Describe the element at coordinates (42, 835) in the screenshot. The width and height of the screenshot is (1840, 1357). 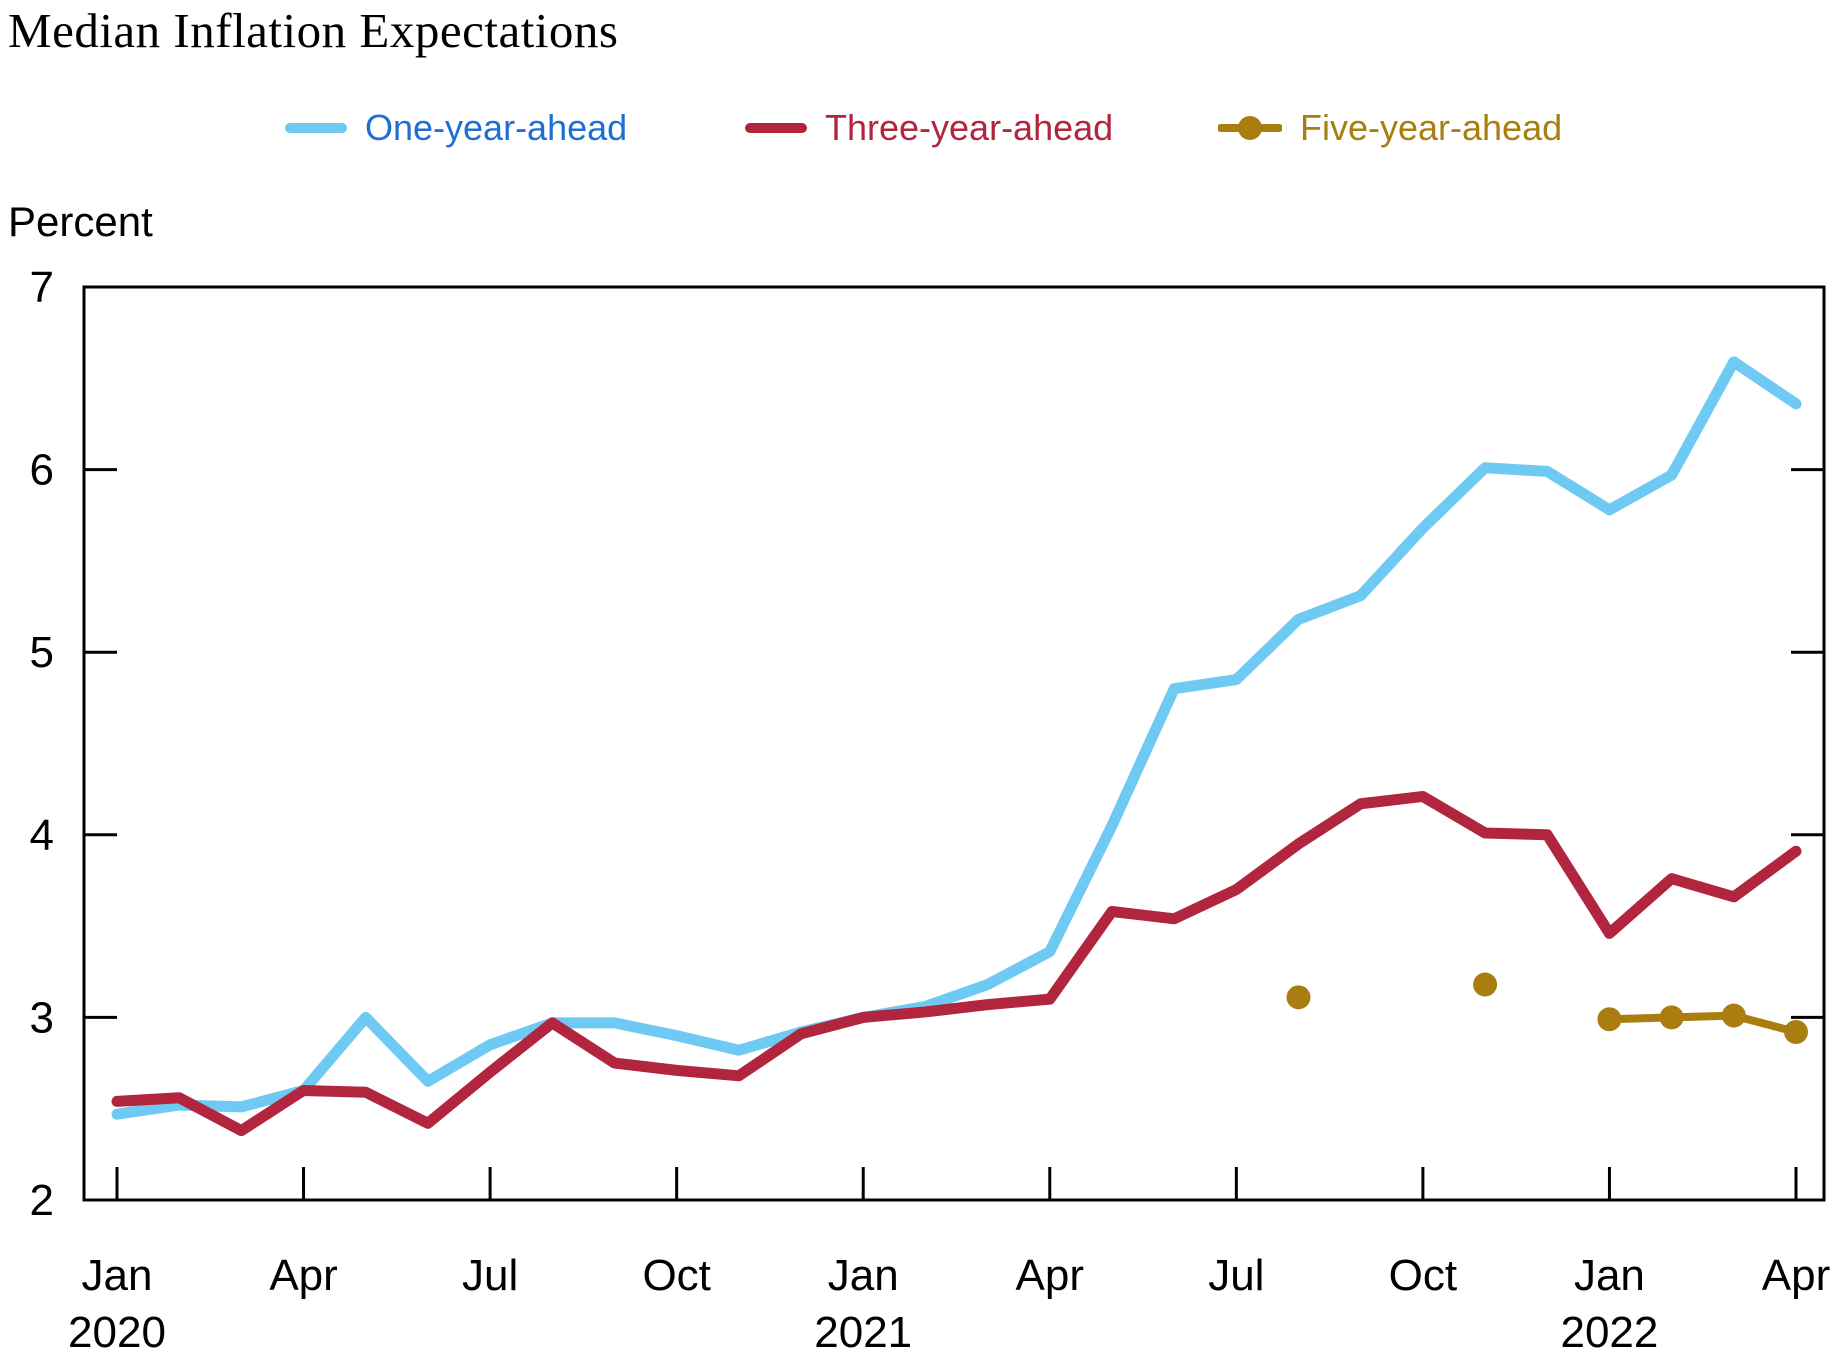
I see `y-tick-label: 4` at that location.